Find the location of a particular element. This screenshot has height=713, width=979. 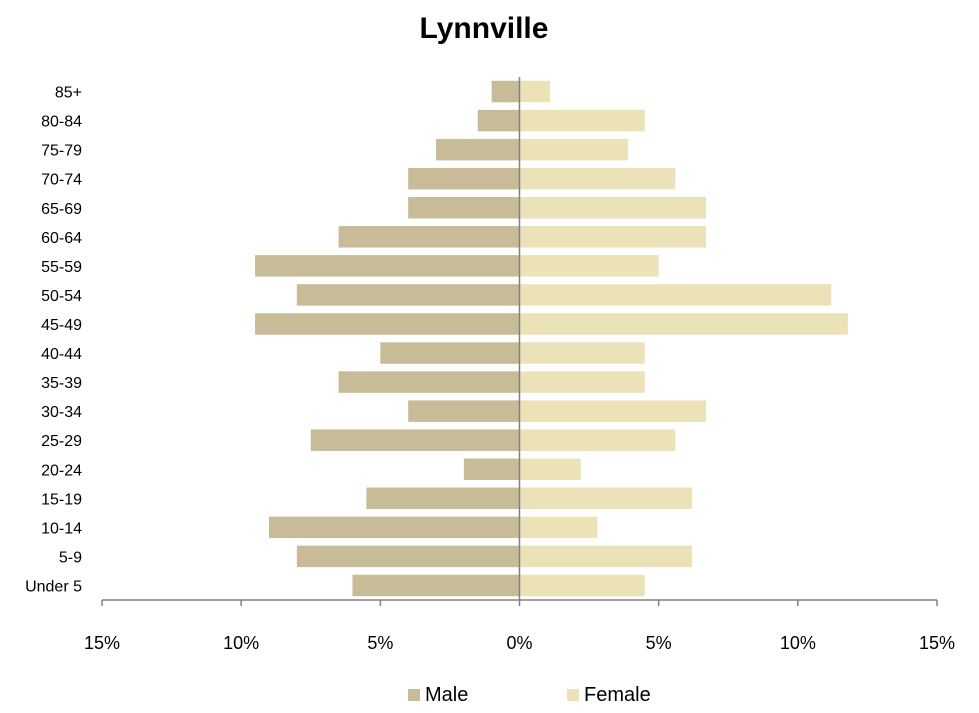

category-label: 35-39 is located at coordinates (61, 383).